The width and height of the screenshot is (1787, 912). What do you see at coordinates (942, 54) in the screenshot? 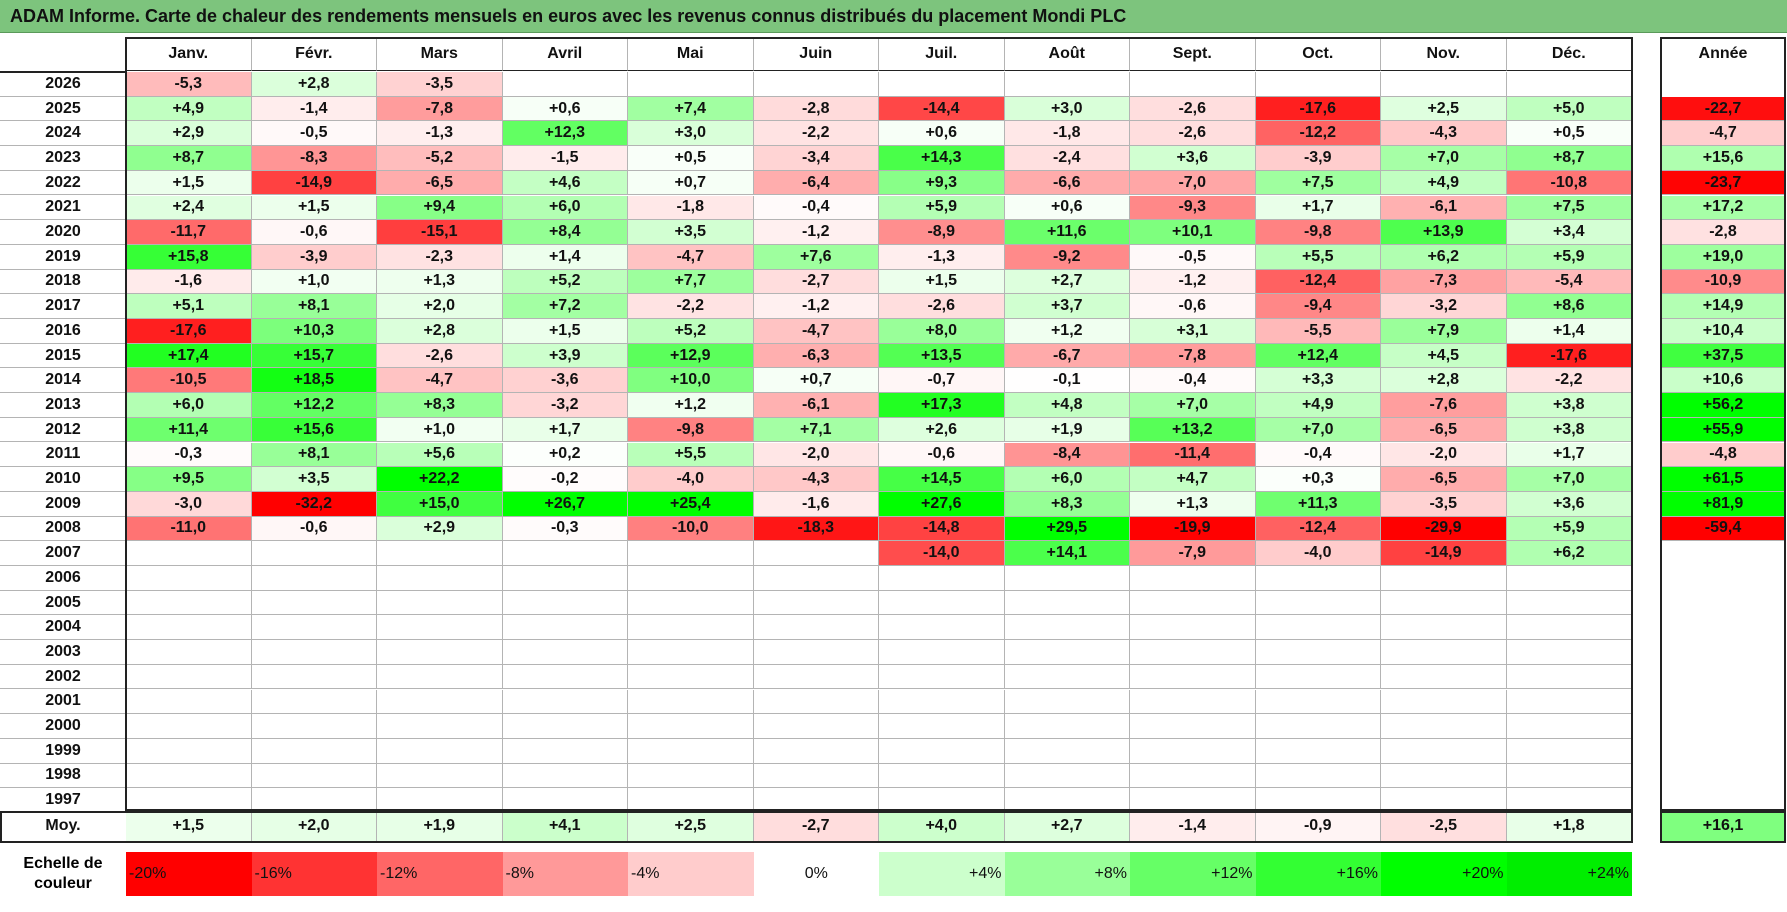
I see `column-header: Juil.` at bounding box center [942, 54].